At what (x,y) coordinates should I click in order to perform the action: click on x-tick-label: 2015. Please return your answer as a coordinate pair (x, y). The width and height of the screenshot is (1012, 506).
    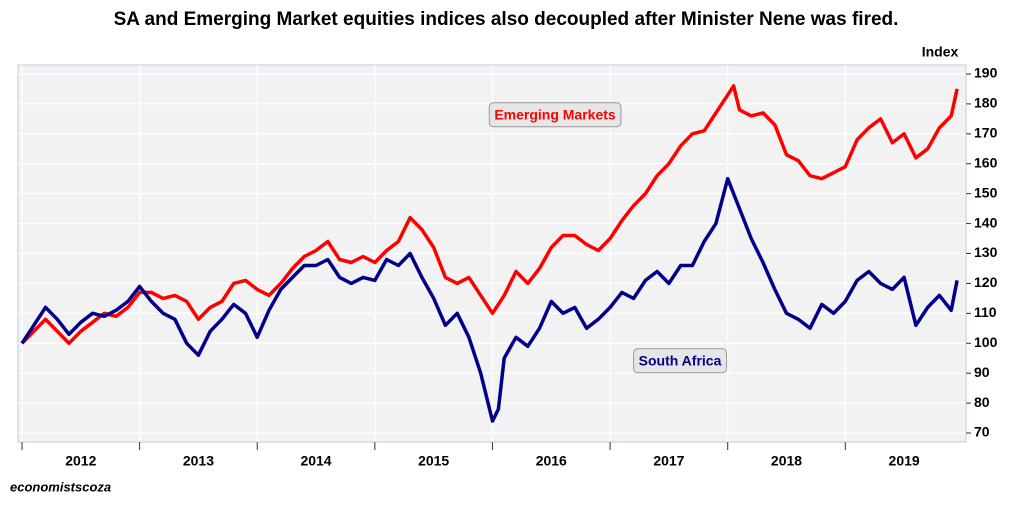
    Looking at the image, I should click on (433, 461).